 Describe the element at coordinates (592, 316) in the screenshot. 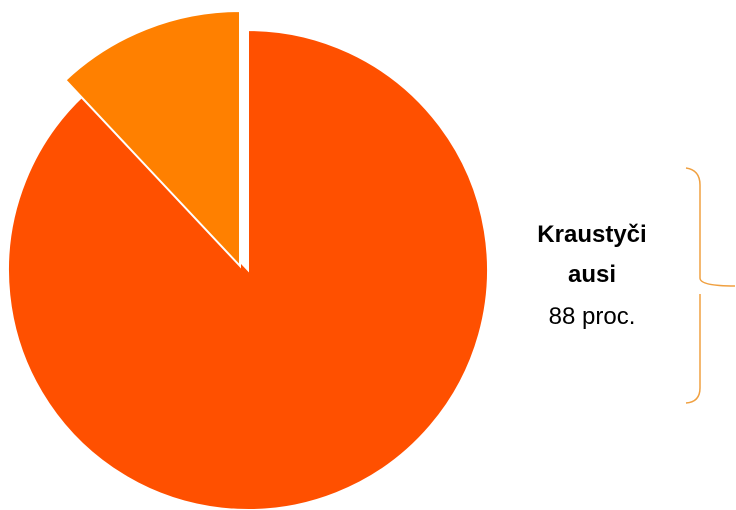

I see `value-label: 88 proc.` at that location.